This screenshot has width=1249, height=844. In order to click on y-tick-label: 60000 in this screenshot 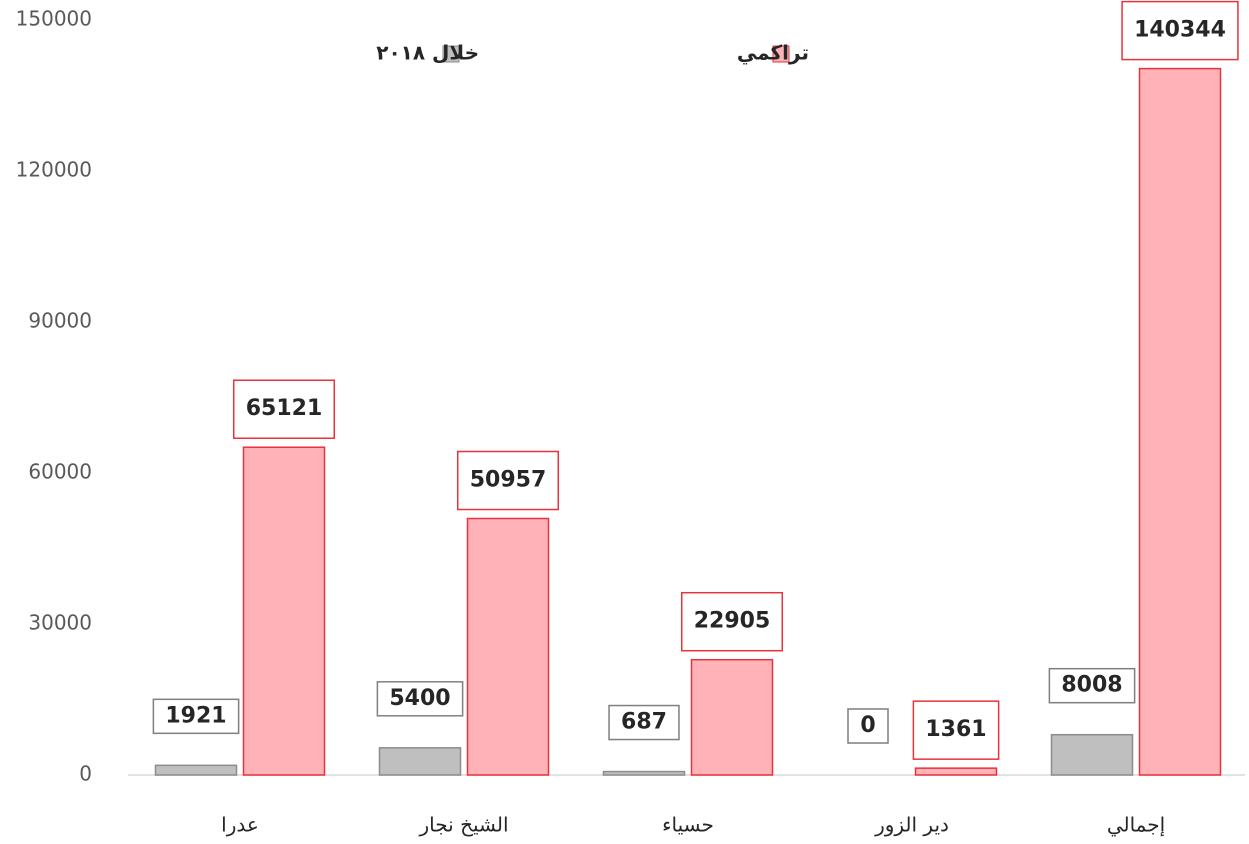, I will do `click(60, 472)`.